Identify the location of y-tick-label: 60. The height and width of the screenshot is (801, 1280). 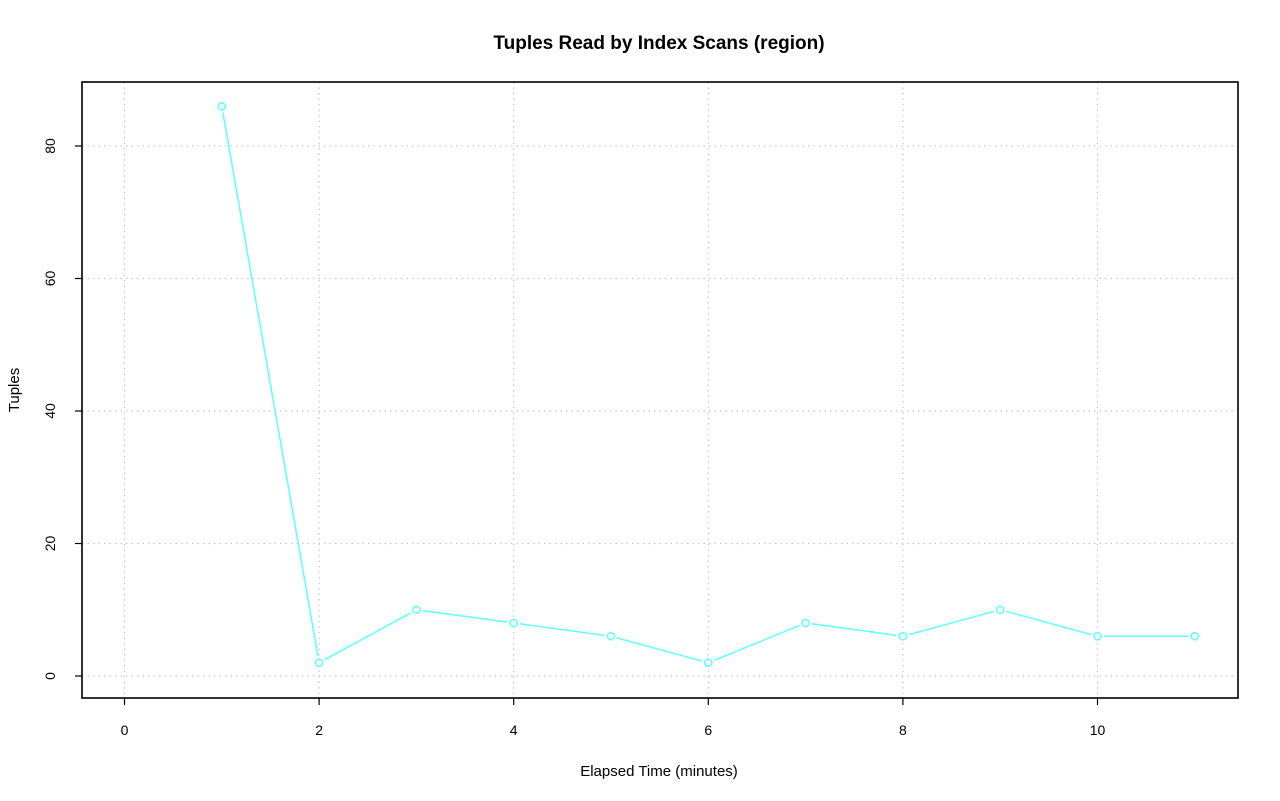
(50, 279).